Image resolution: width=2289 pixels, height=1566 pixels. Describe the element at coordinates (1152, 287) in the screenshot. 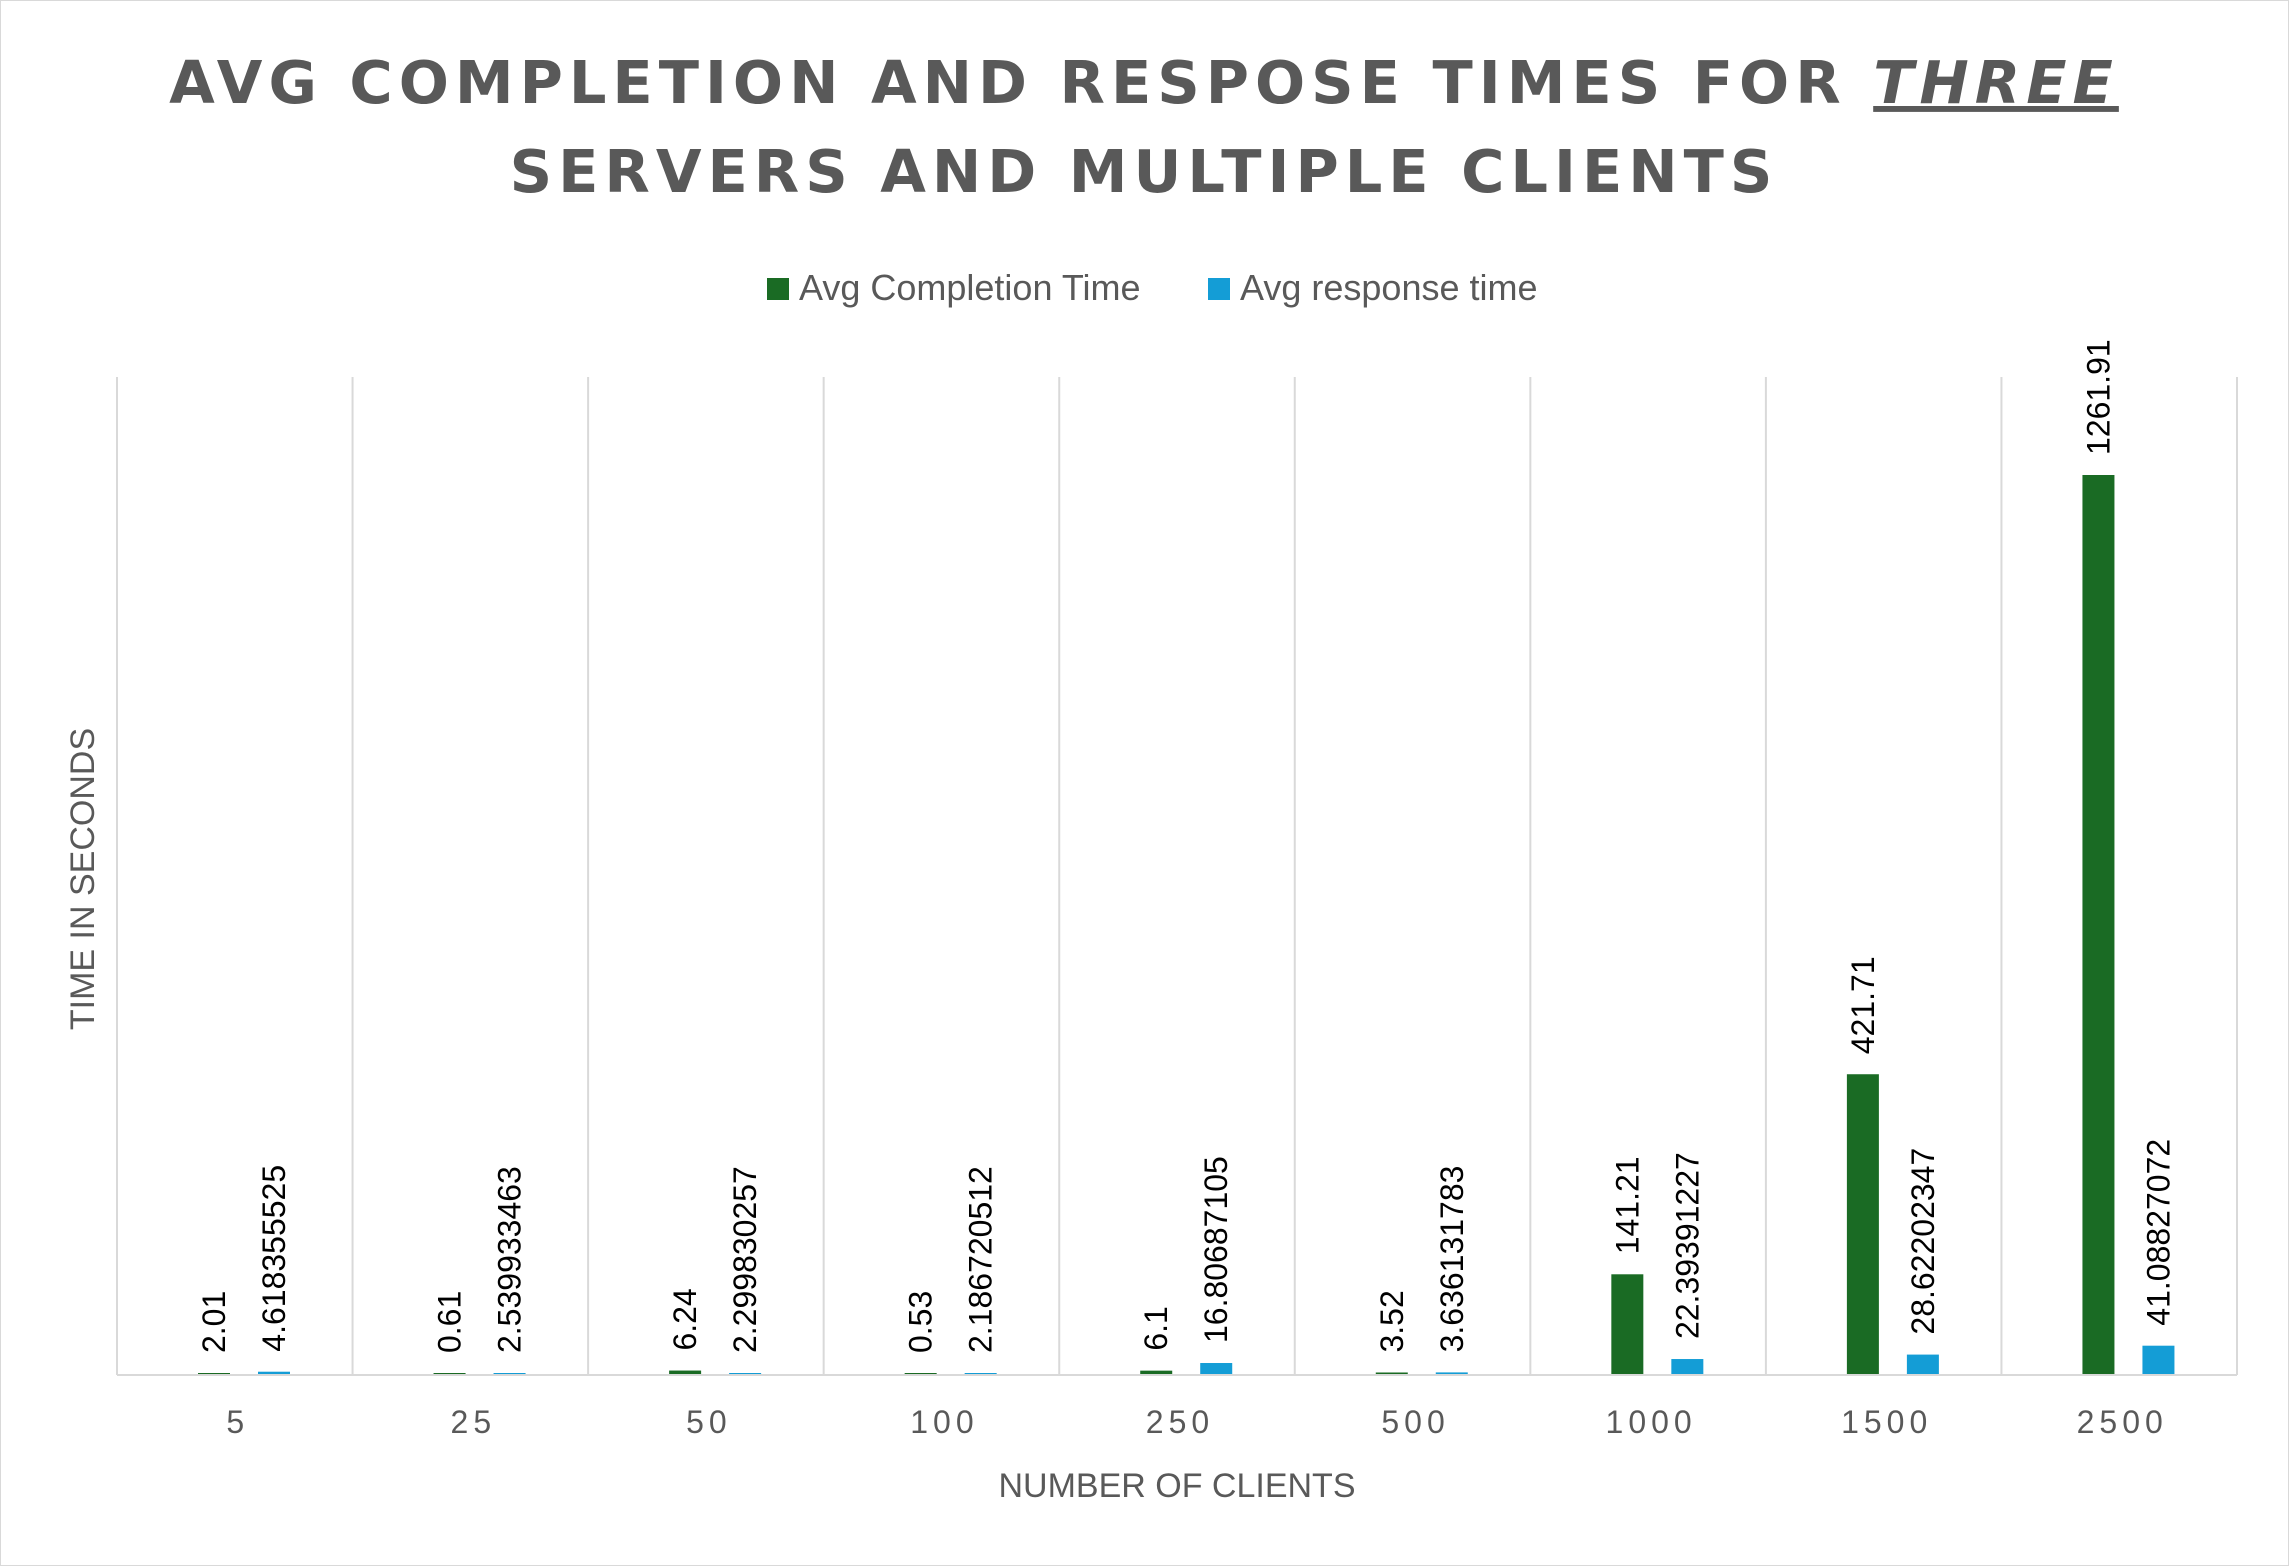

I see `chart-legend: Avg Completion Time Avg response time` at that location.